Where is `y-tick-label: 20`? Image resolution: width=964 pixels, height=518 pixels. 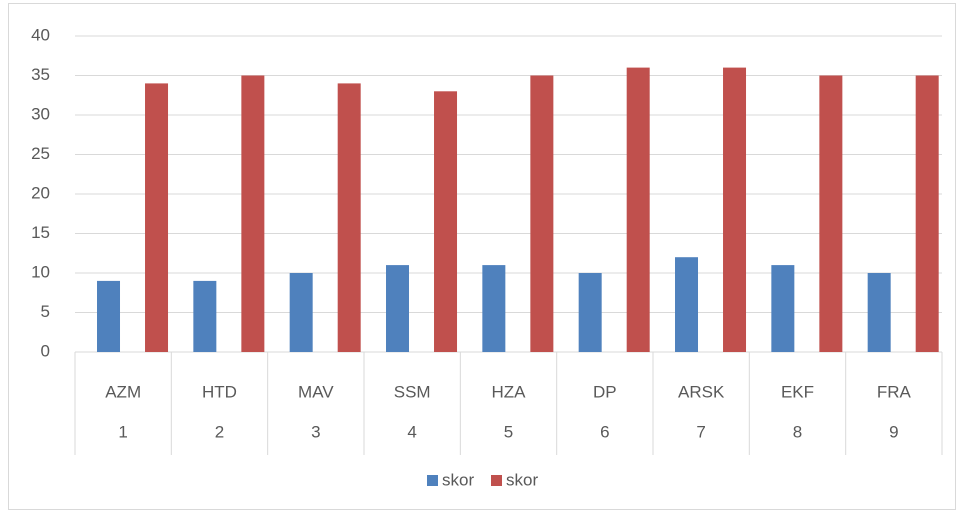
y-tick-label: 20 is located at coordinates (40, 192).